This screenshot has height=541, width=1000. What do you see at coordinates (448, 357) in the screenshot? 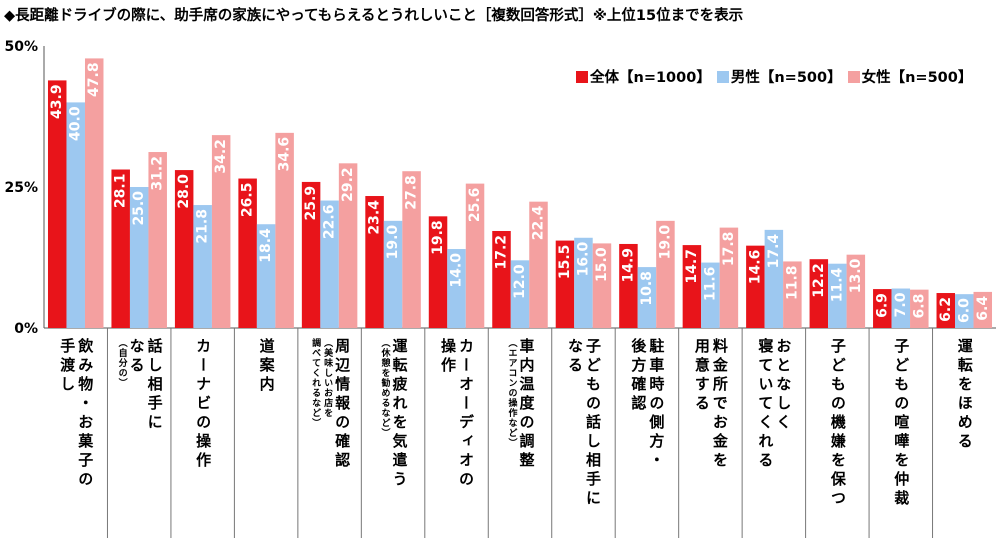
I see `category-label-line: 操作` at bounding box center [448, 357].